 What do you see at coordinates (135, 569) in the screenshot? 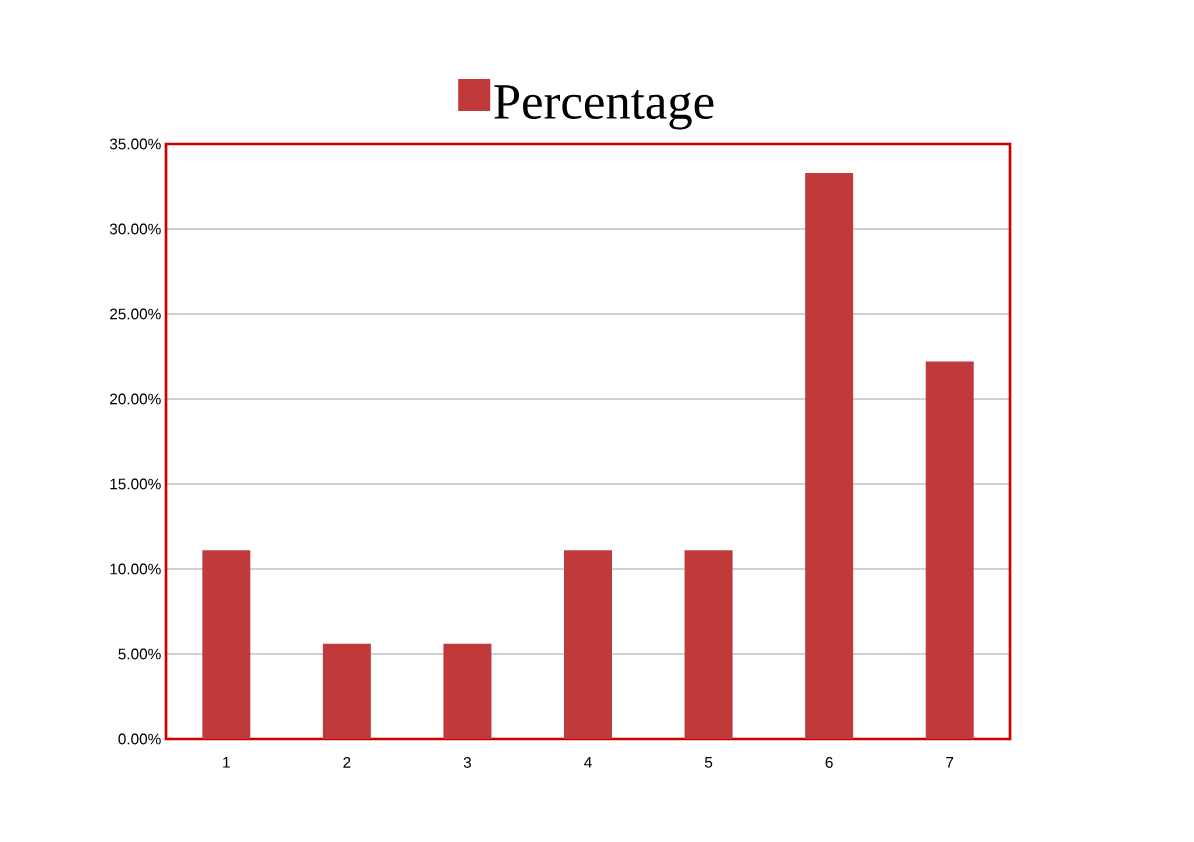
I see `y-tick-label: 10.00%` at bounding box center [135, 569].